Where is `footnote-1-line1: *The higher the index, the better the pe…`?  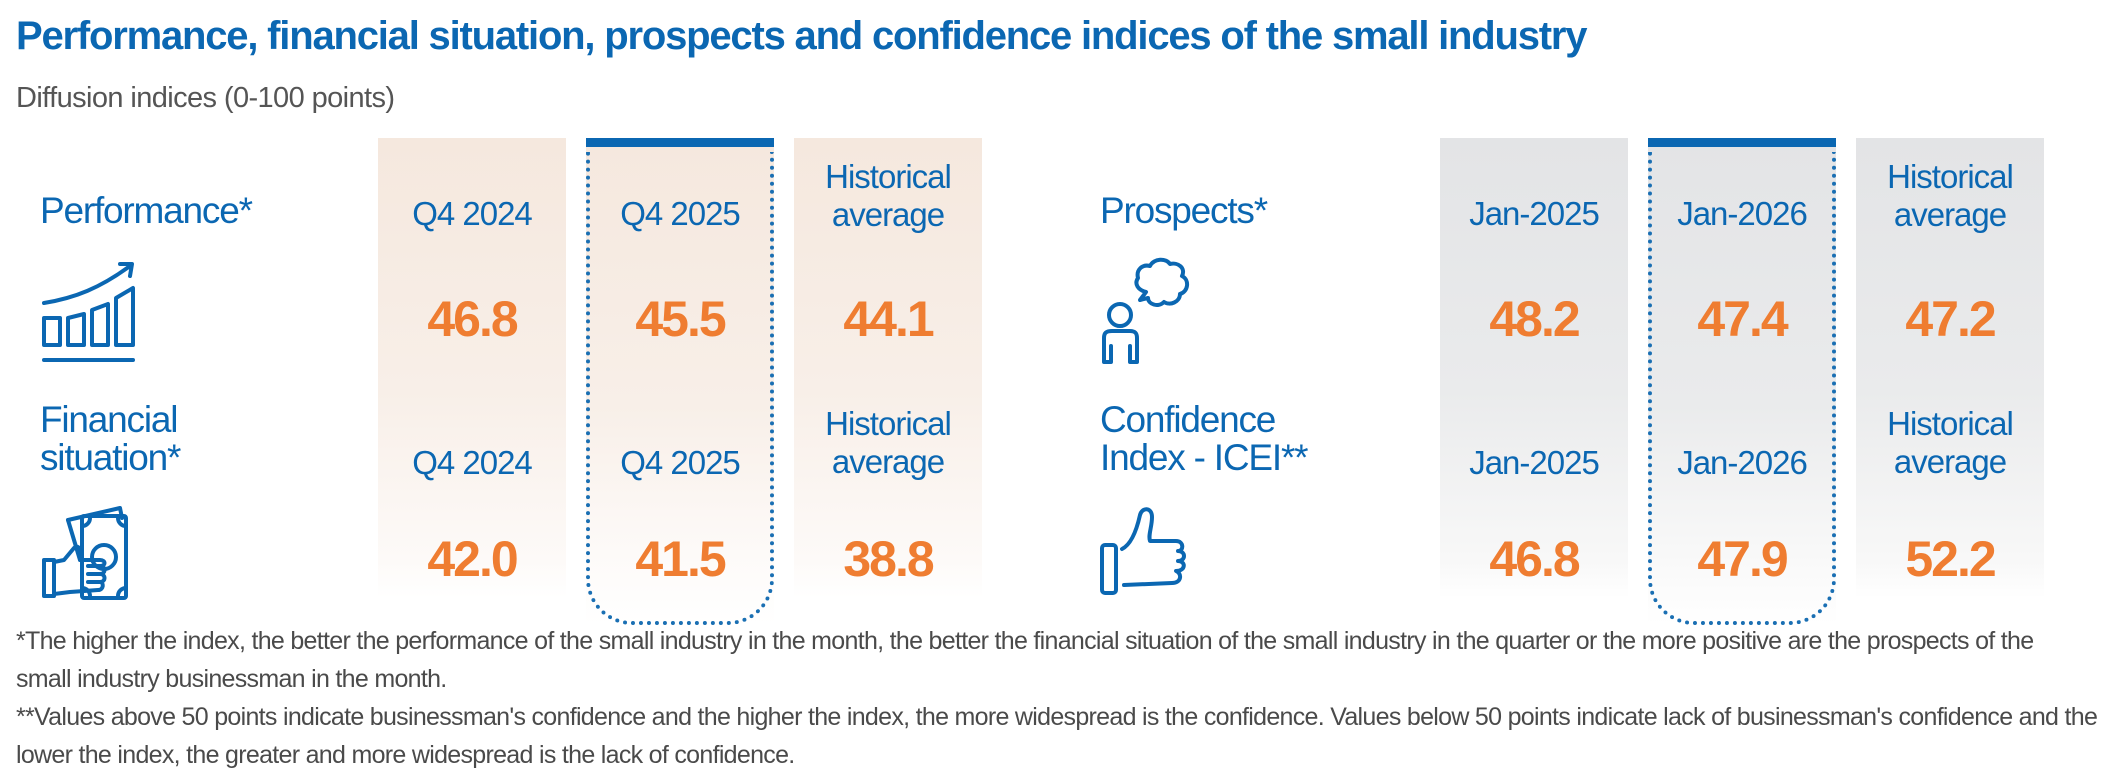 footnote-1-line1: *The higher the index, the better the pe… is located at coordinates (1025, 641).